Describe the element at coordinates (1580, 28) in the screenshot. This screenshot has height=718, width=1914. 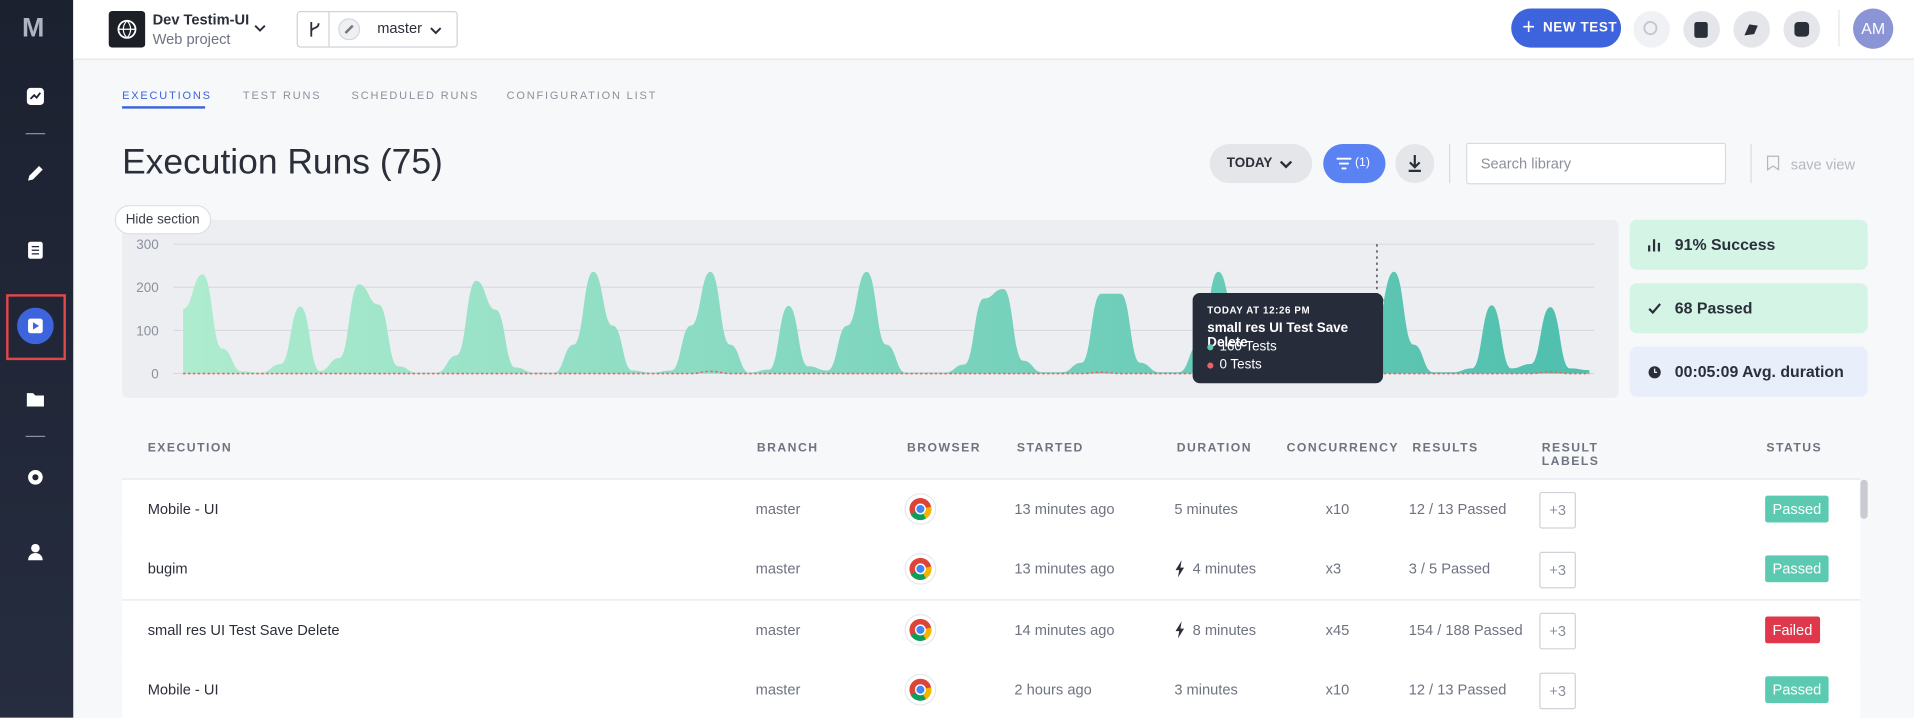
I see `new-test-label: NEW TEST` at that location.